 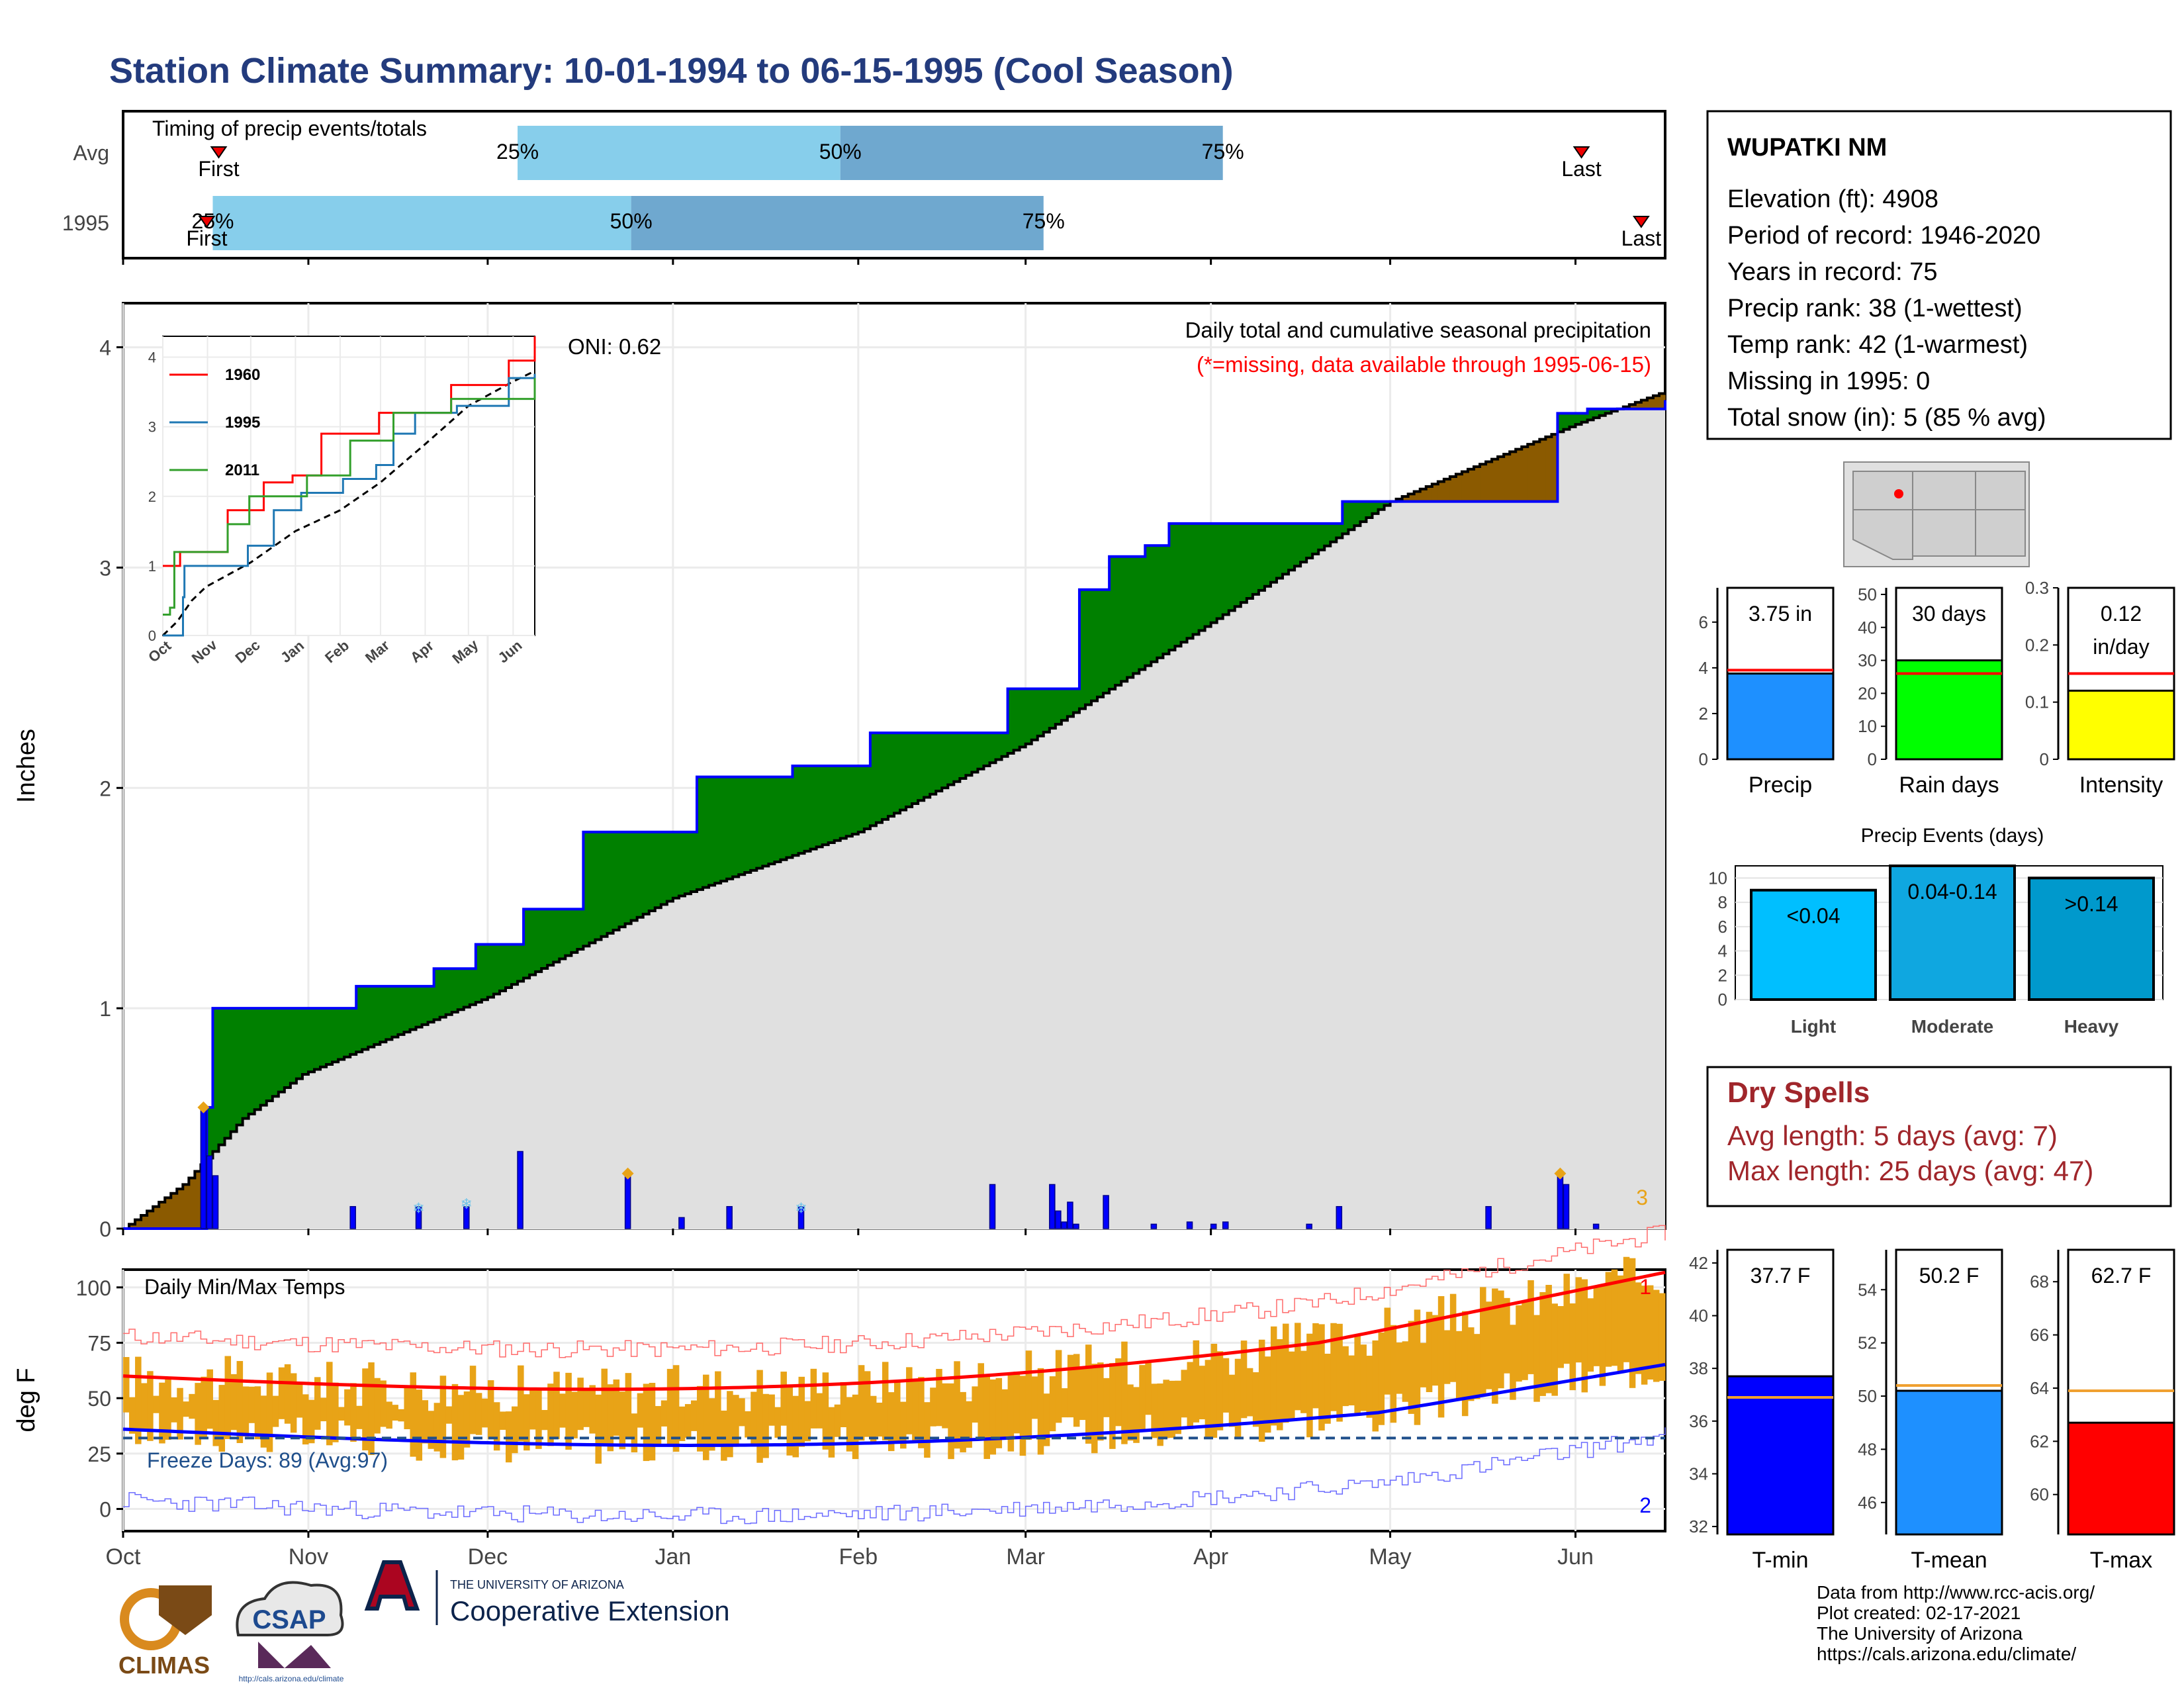 What do you see at coordinates (1868, 627) in the screenshot?
I see `small-y-tick-label: 40` at bounding box center [1868, 627].